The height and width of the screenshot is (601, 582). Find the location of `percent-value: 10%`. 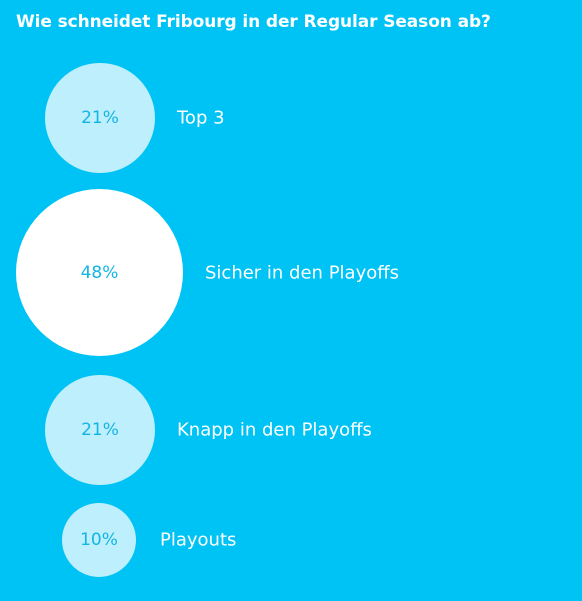

percent-value: 10% is located at coordinates (99, 540).